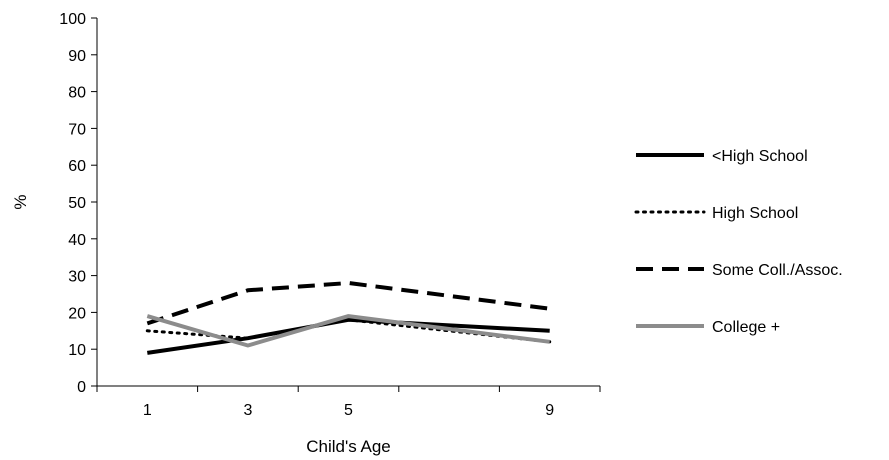 The image size is (889, 460). I want to click on y-ticks: 0 10 20 30 40 50 60 70 80 90 100, so click(78, 203).